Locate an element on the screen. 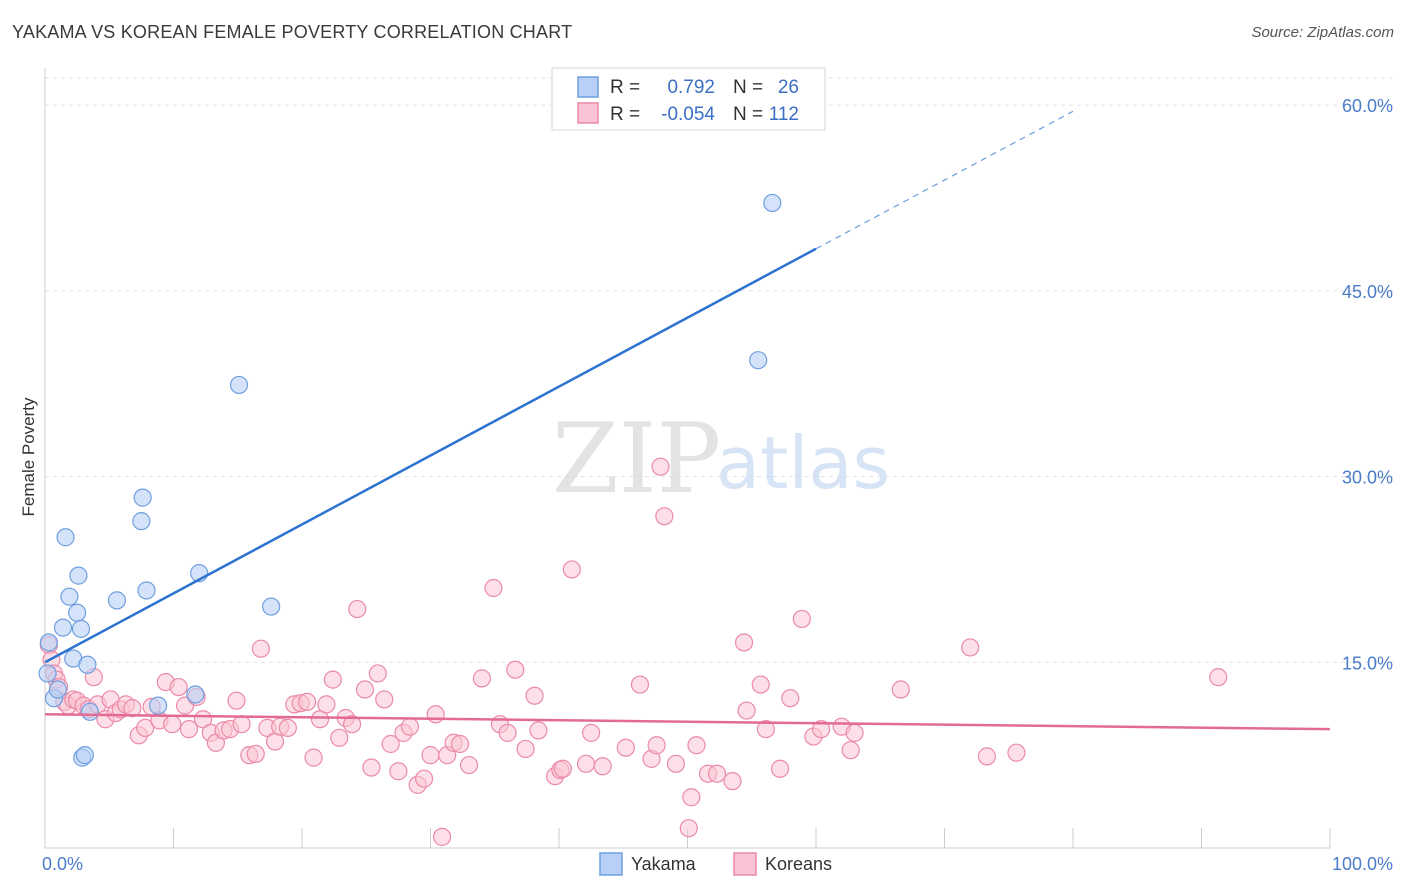 This screenshot has width=1406, height=892. korean-trend-line is located at coordinates (687, 722).